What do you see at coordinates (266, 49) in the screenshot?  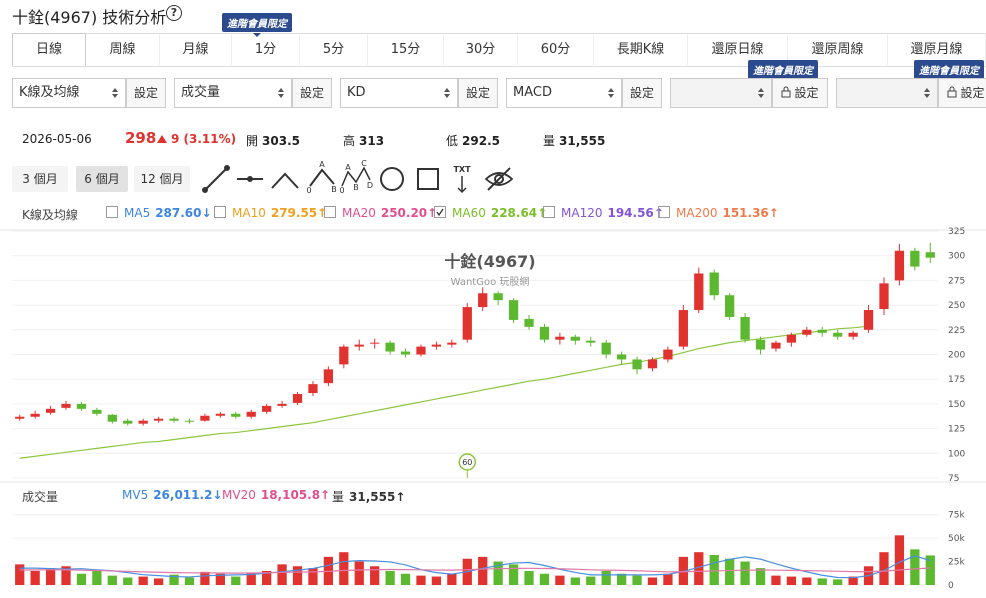 I see `tab: 1分` at bounding box center [266, 49].